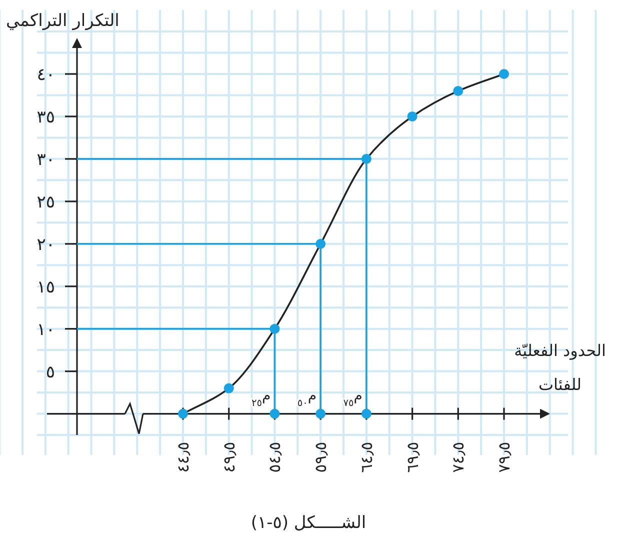 The height and width of the screenshot is (541, 617). Describe the element at coordinates (560, 367) in the screenshot. I see `x-axis-title: الحدود الفعليّة للفئات` at that location.